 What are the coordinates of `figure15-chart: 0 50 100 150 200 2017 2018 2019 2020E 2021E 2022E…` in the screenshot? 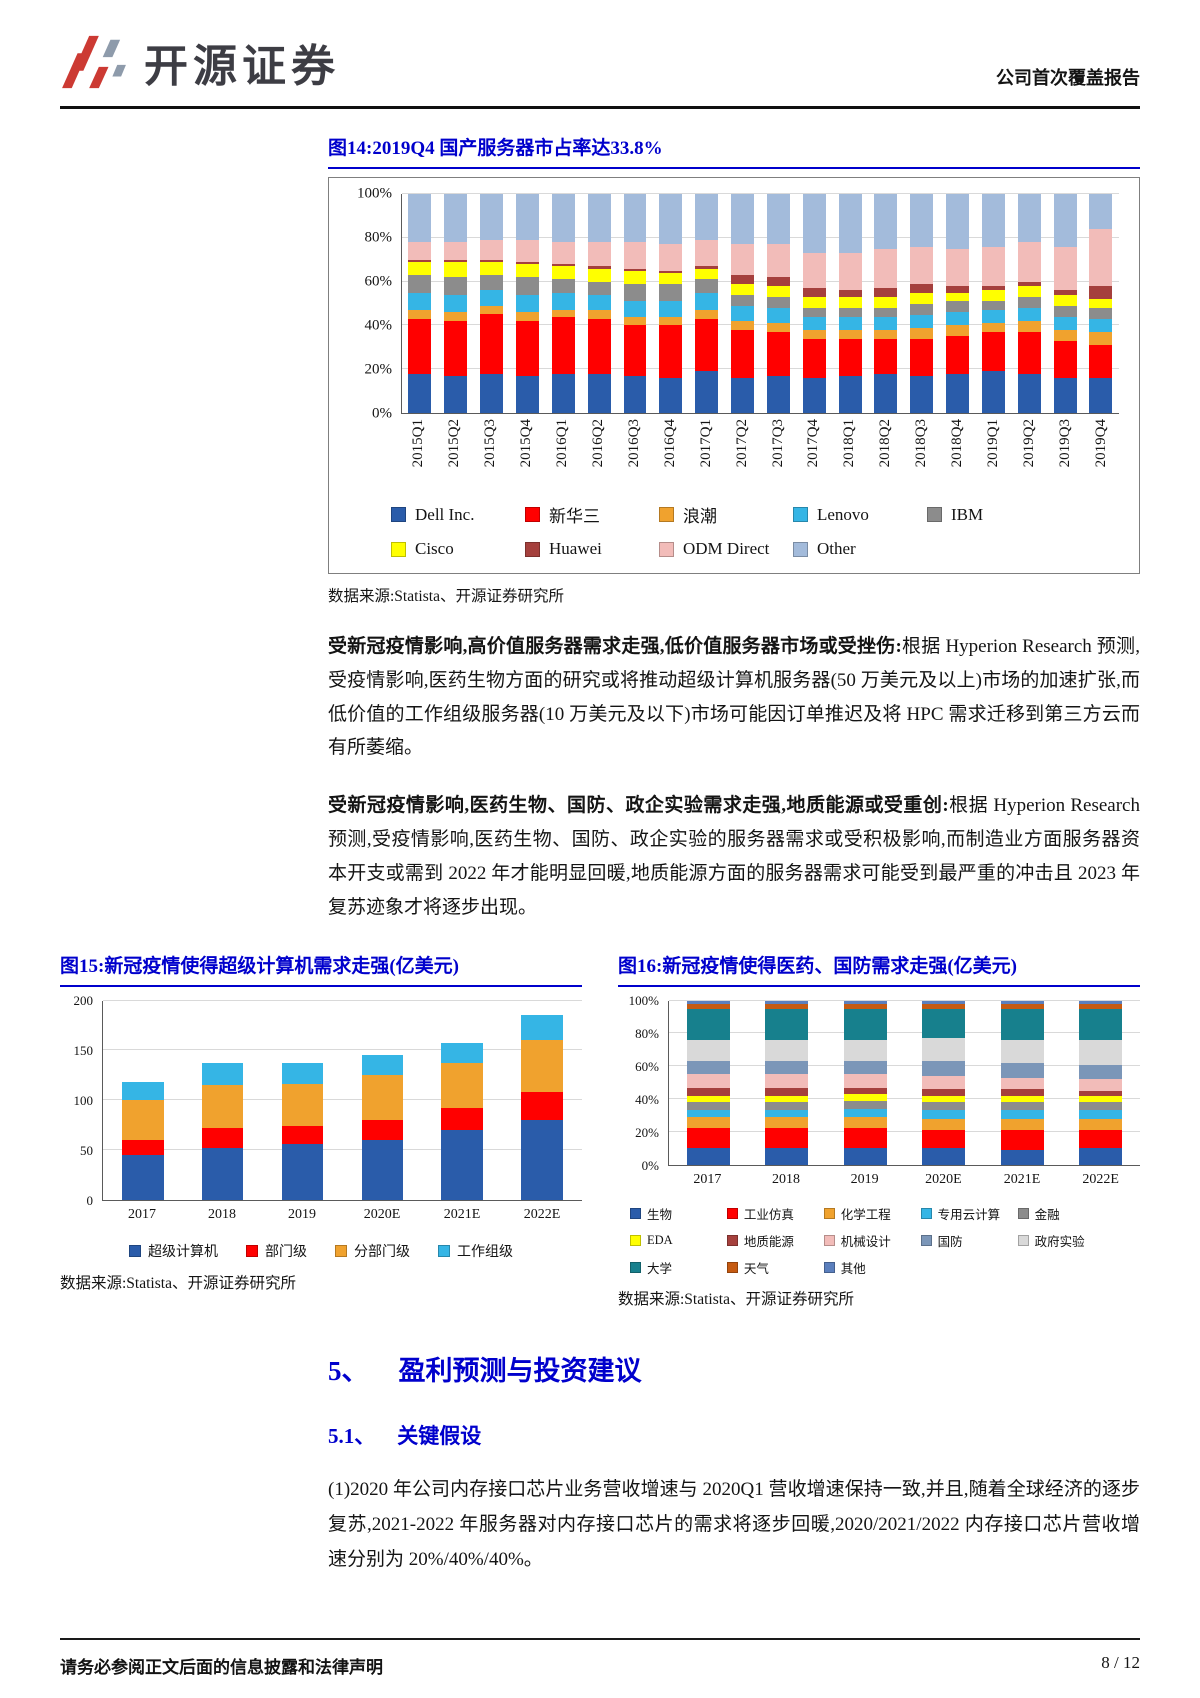 It's located at (321, 1127).